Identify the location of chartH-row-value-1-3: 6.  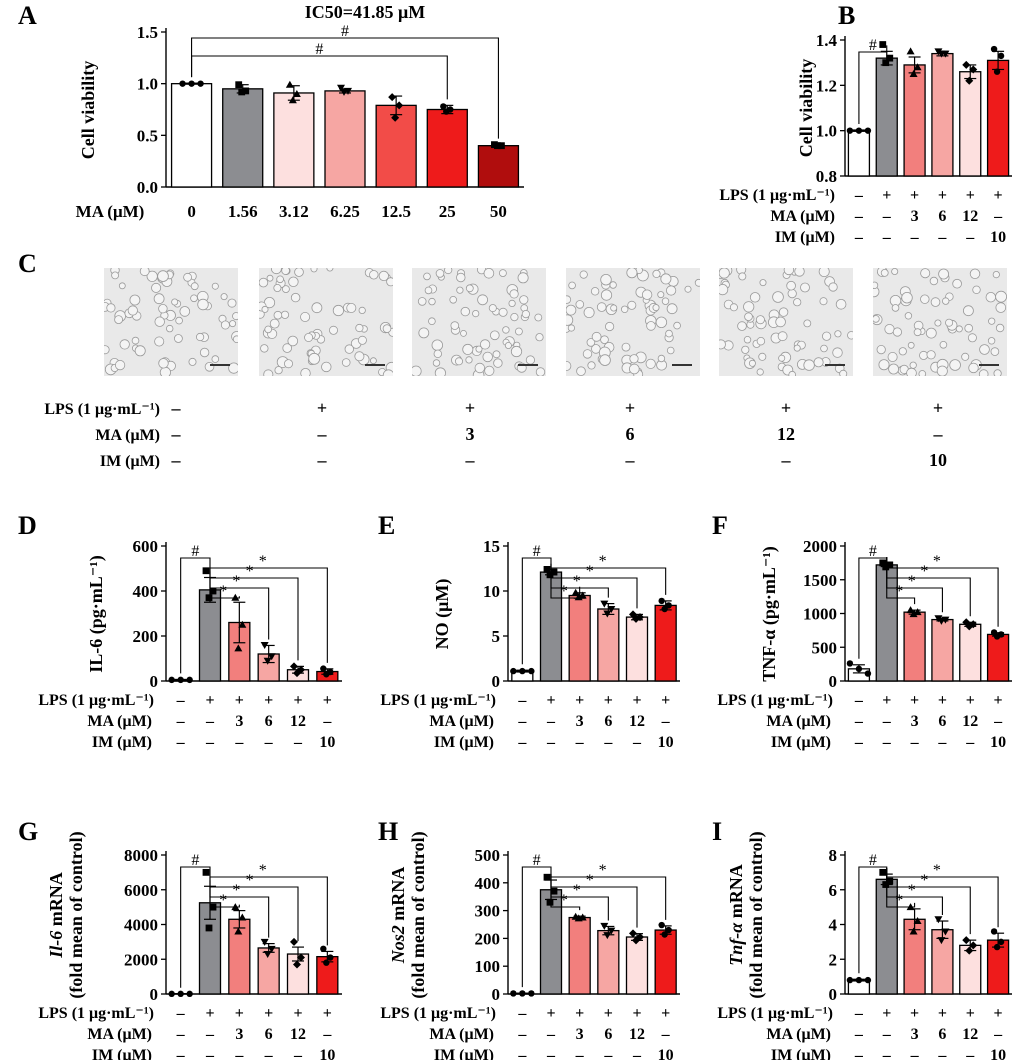
(608, 1034).